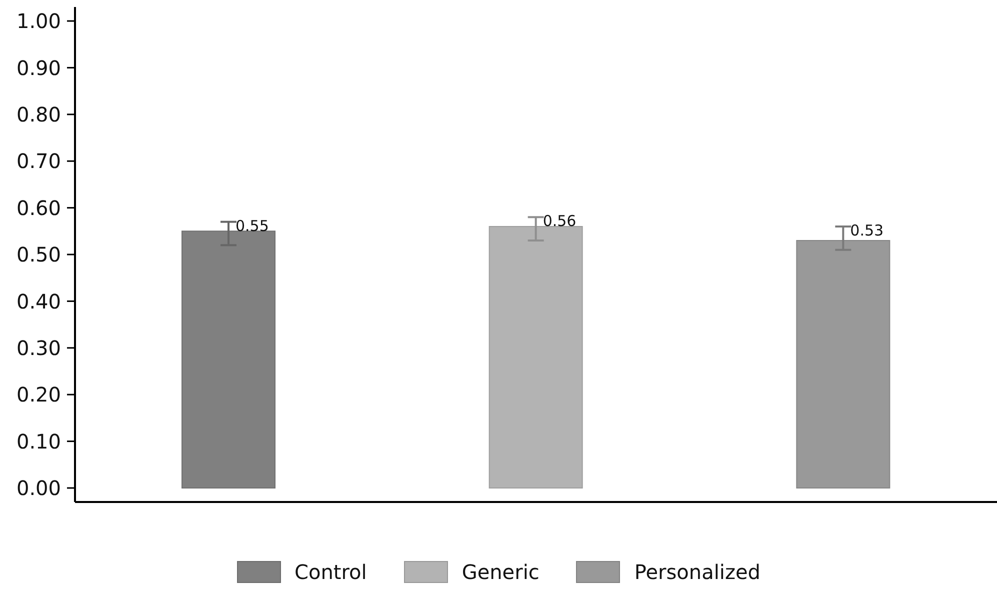 Image resolution: width=997 pixels, height=591 pixels. Describe the element at coordinates (38, 21) in the screenshot. I see `y-tick-label: 1.00` at that location.